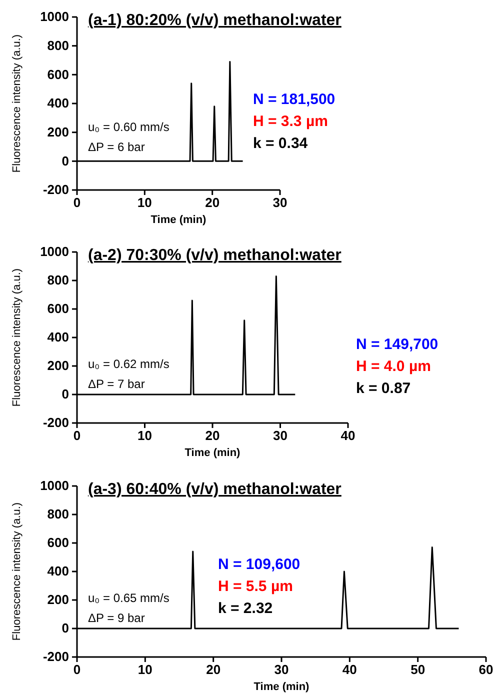  I want to click on annotation: ΔP = 9 bar, so click(116, 618).